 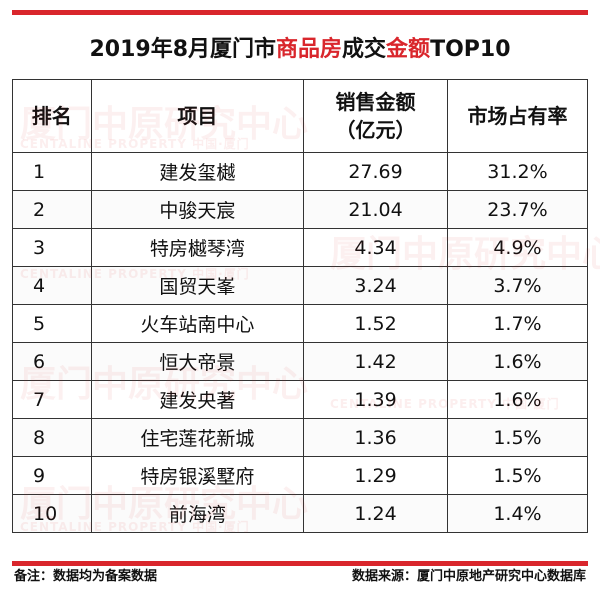 I want to click on table-row: 6 恒大帝景 1.42 1.6%, so click(x=300, y=361).